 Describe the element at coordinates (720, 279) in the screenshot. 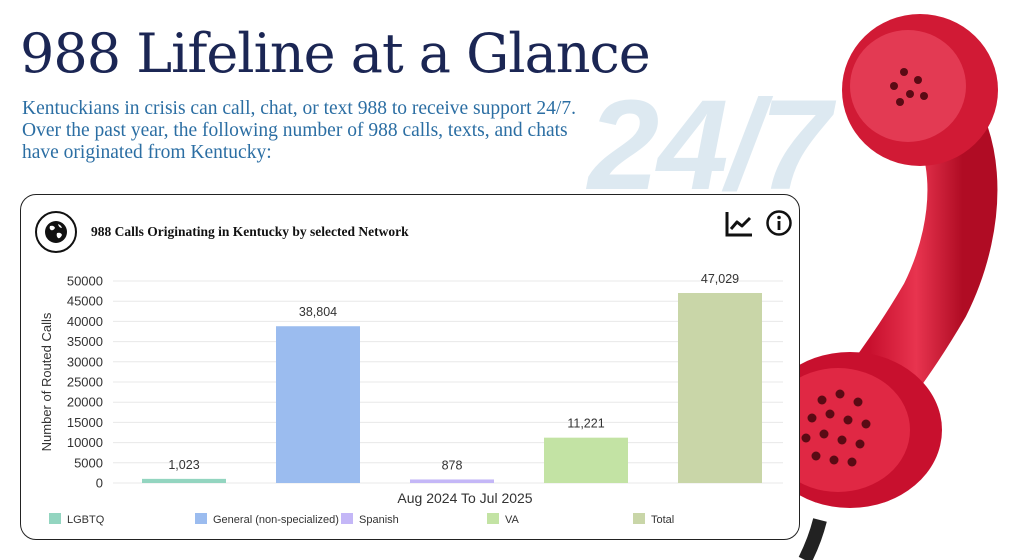

I see `data-label: 47,029` at that location.